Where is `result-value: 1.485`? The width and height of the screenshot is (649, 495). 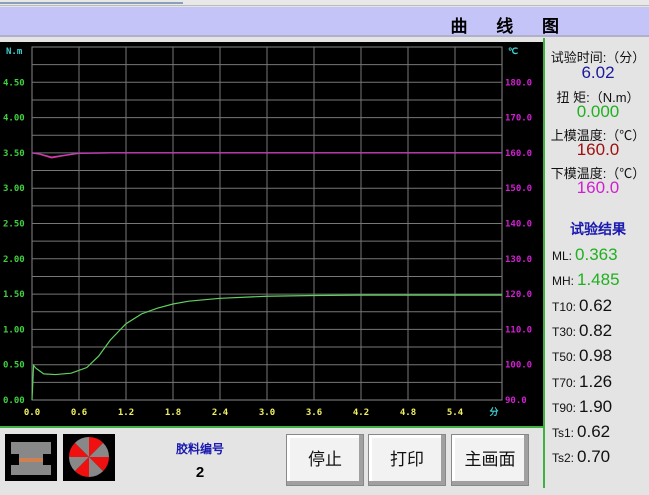 result-value: 1.485 is located at coordinates (598, 280).